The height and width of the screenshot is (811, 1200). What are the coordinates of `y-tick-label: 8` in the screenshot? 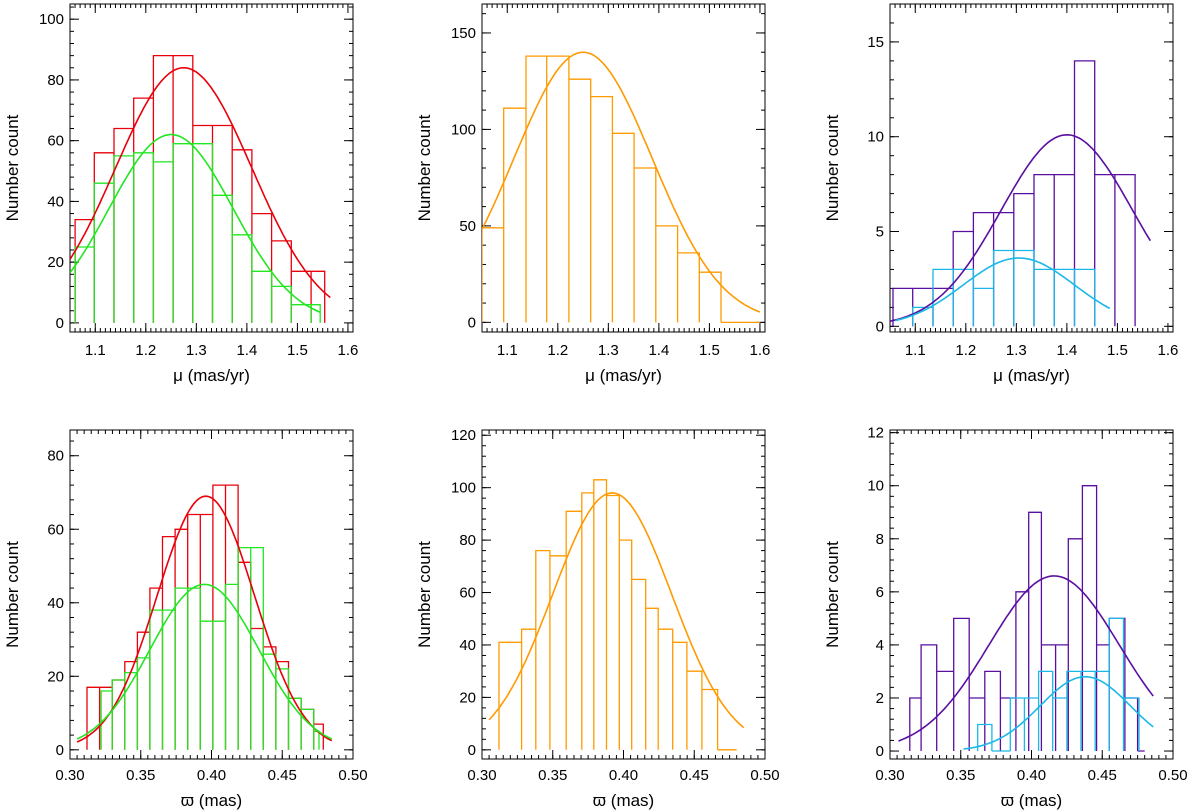 It's located at (880, 539).